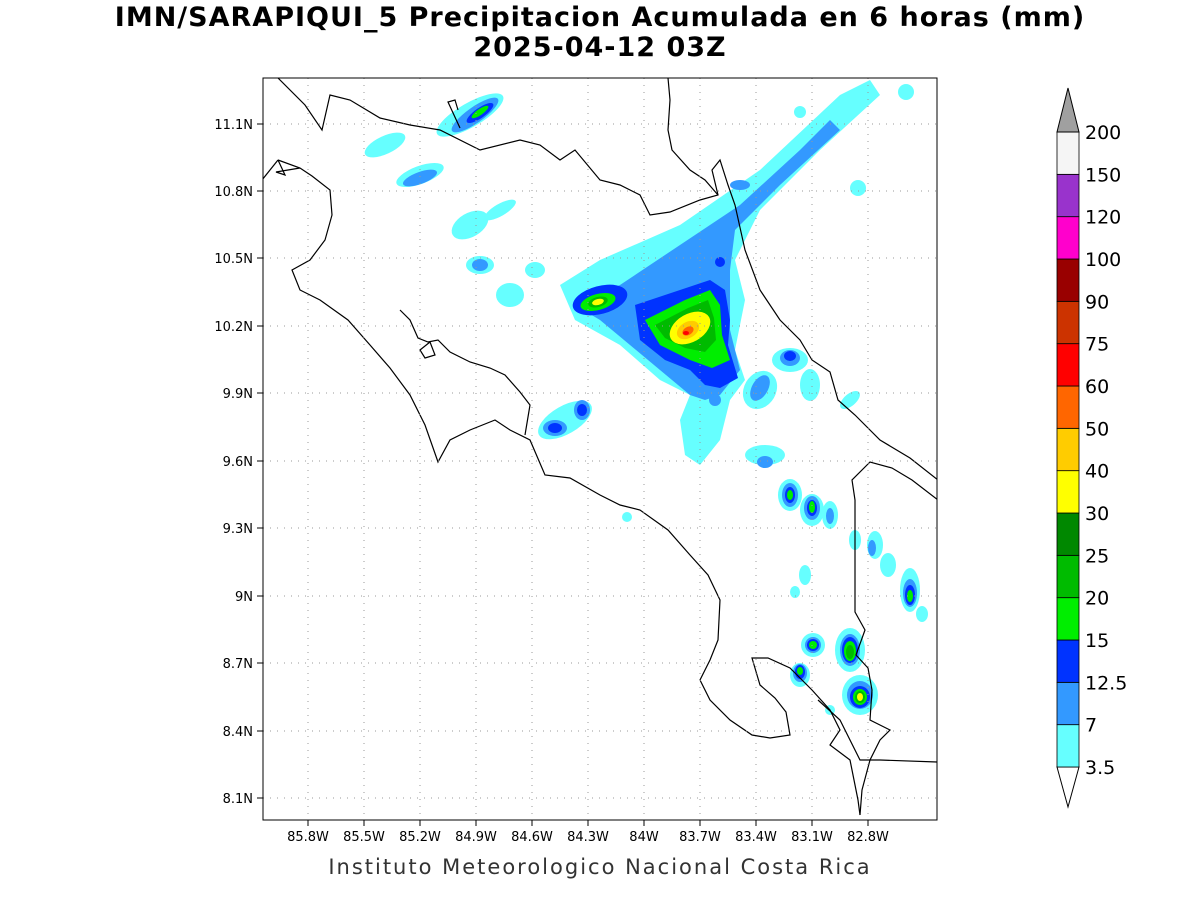 This screenshot has height=900, width=1200. What do you see at coordinates (476, 837) in the screenshot?
I see `lon-tick-label: 84.9W` at bounding box center [476, 837].